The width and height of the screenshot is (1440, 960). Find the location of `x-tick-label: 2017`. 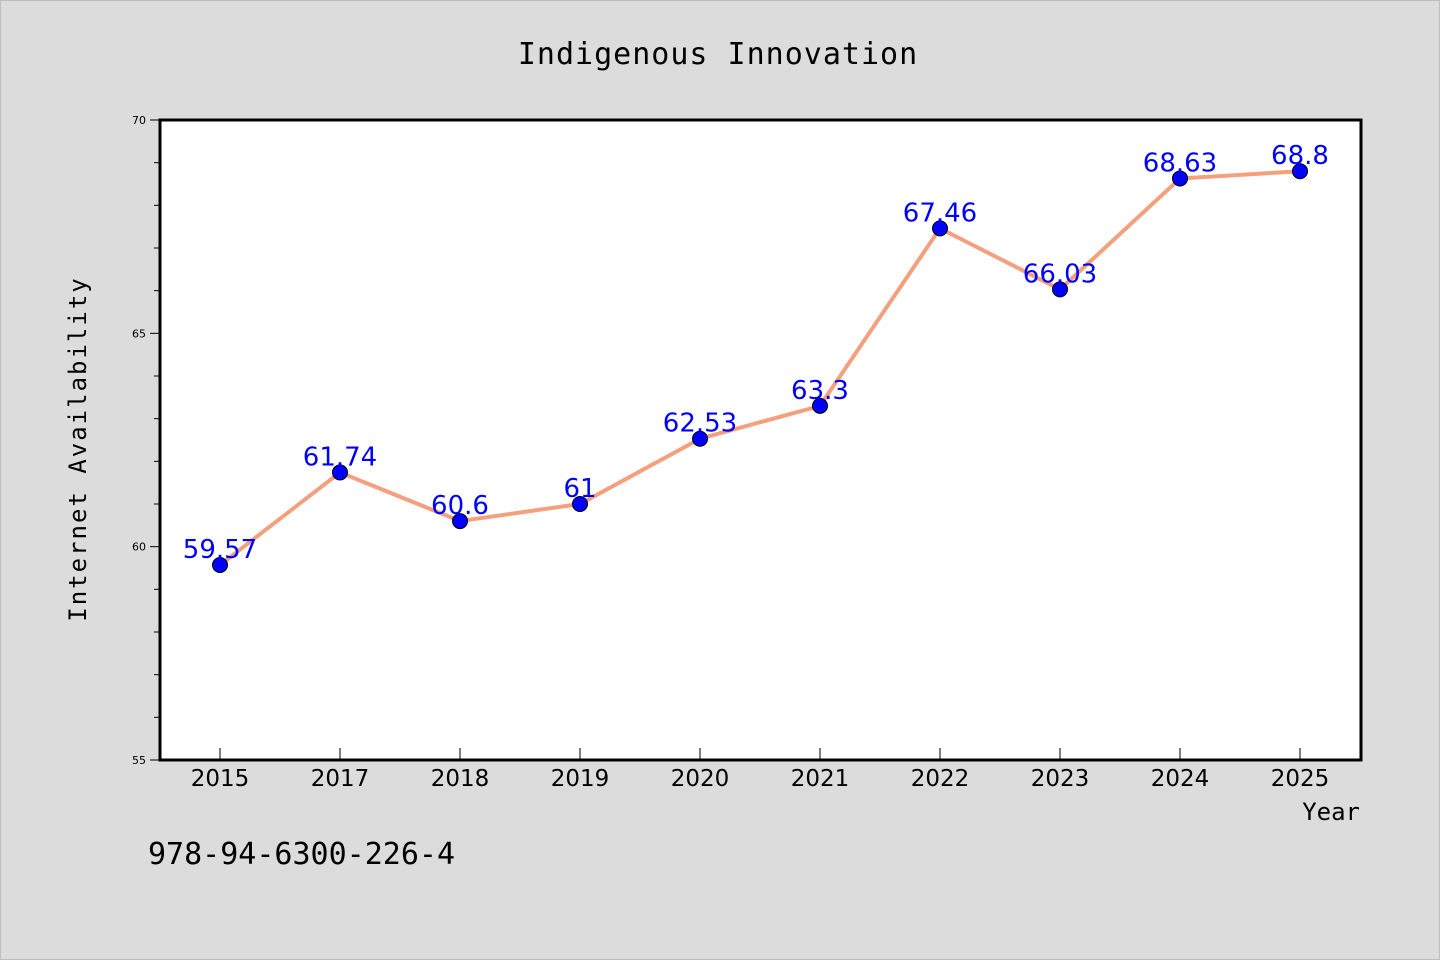

x-tick-label: 2017 is located at coordinates (340, 779).